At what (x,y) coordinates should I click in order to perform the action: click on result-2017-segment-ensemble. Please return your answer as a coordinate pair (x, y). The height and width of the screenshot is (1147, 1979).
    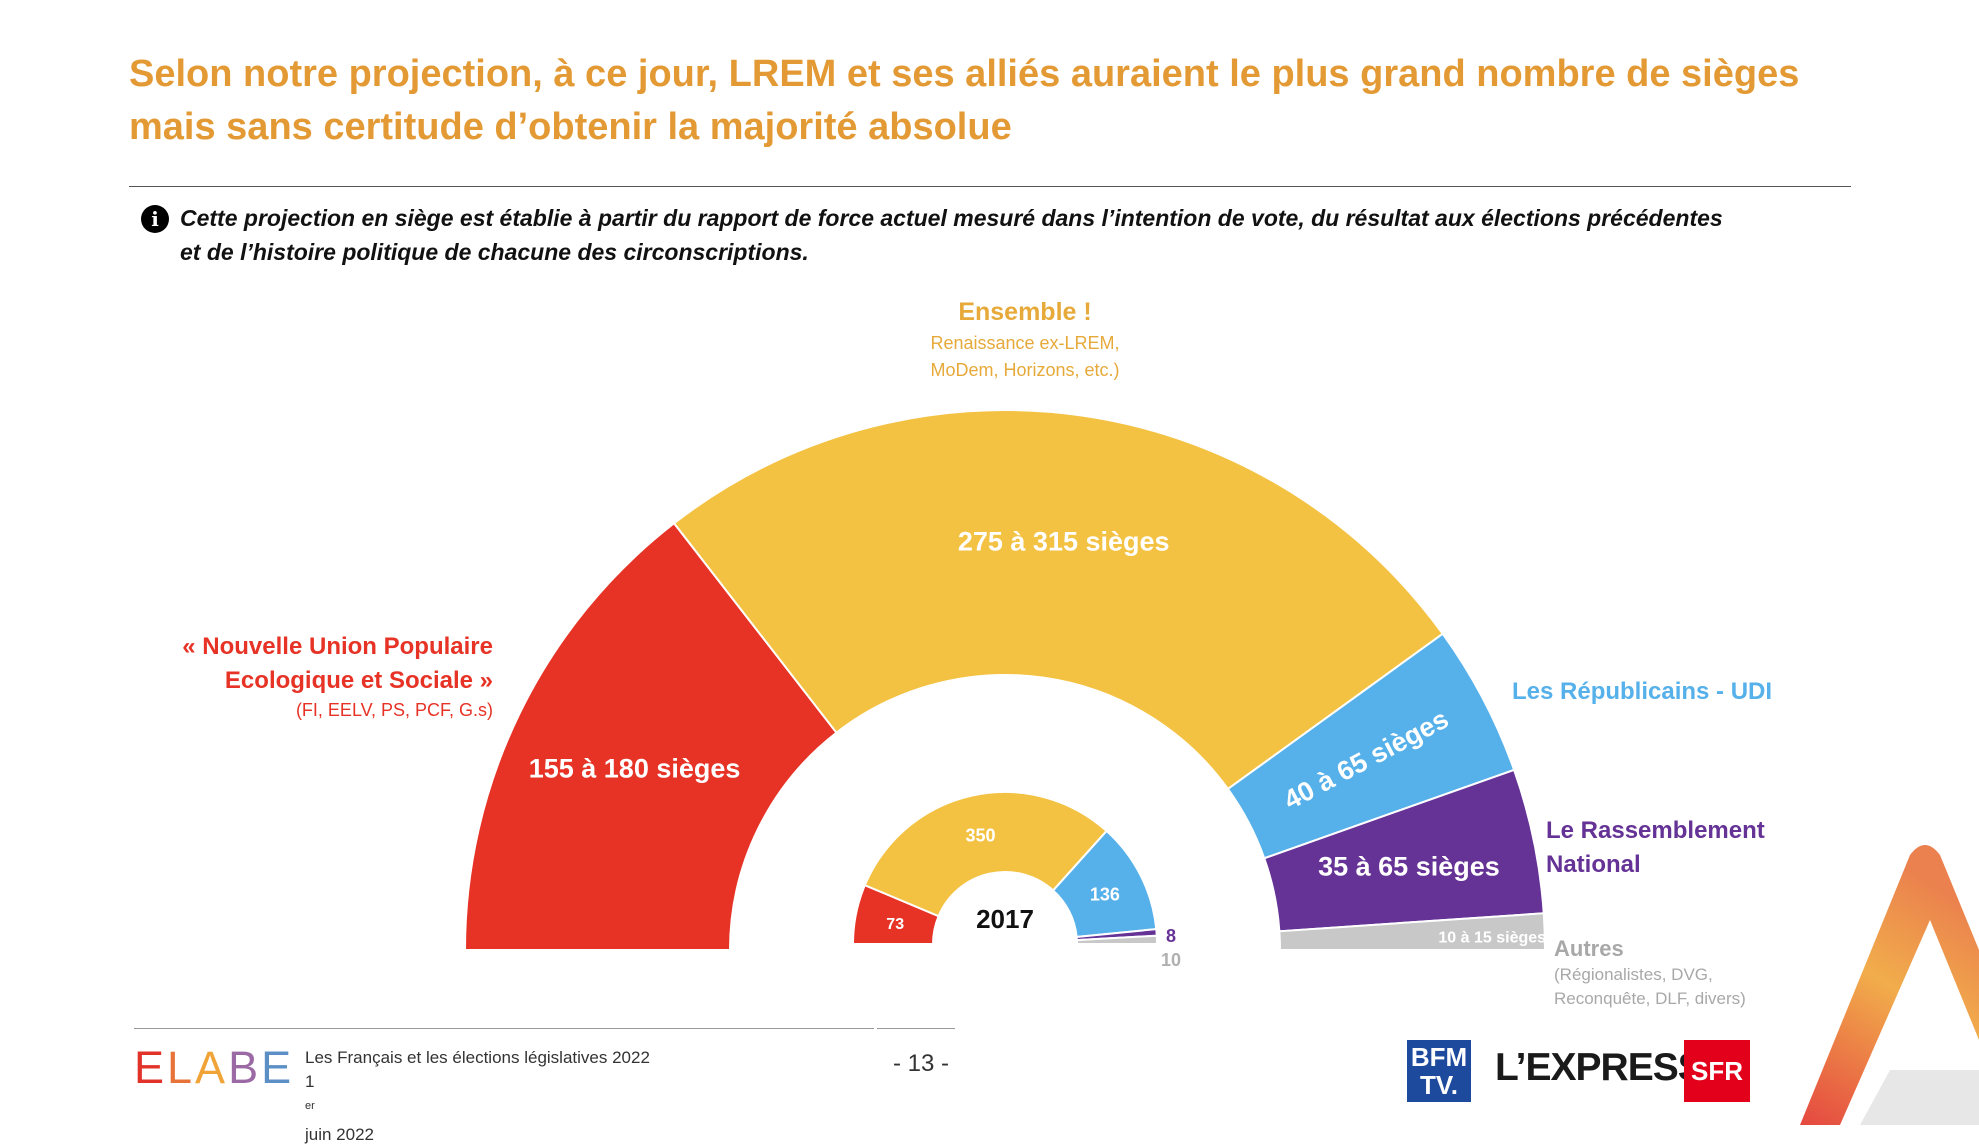
    Looking at the image, I should click on (986, 854).